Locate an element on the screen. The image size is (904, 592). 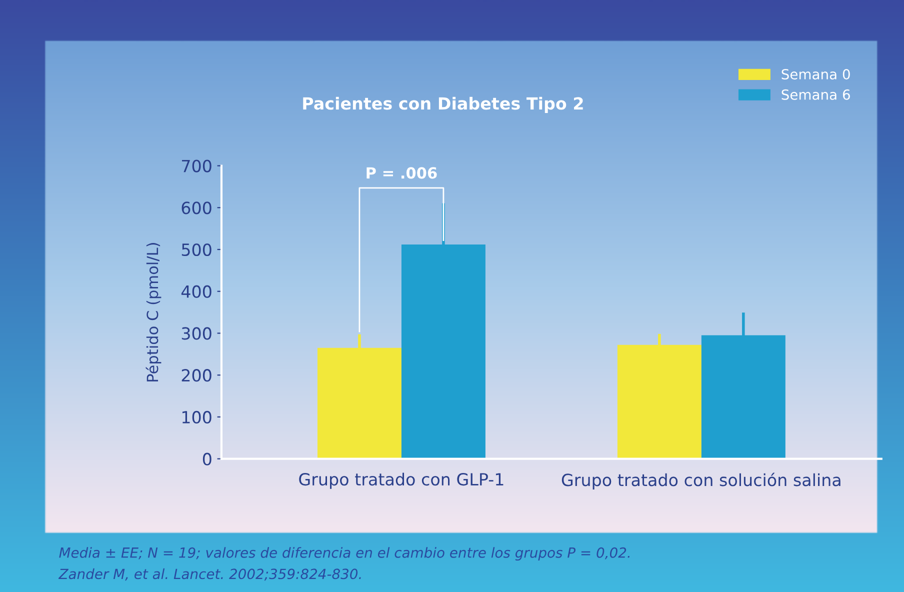
y-axis-title: Péptido C (pmol/L) is located at coordinates (154, 312).